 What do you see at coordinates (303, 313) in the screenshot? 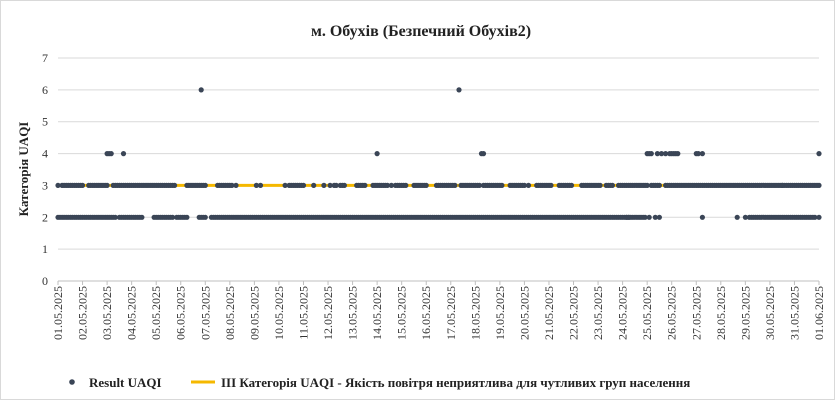
I see `x-tick-label: 11.05.2025` at bounding box center [303, 313].